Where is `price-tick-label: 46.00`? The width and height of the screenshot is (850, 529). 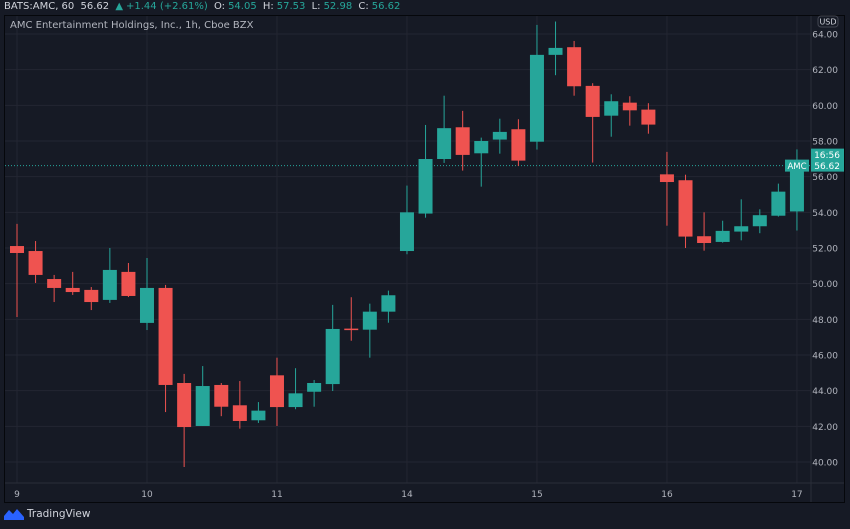 price-tick-label: 46.00 is located at coordinates (825, 357).